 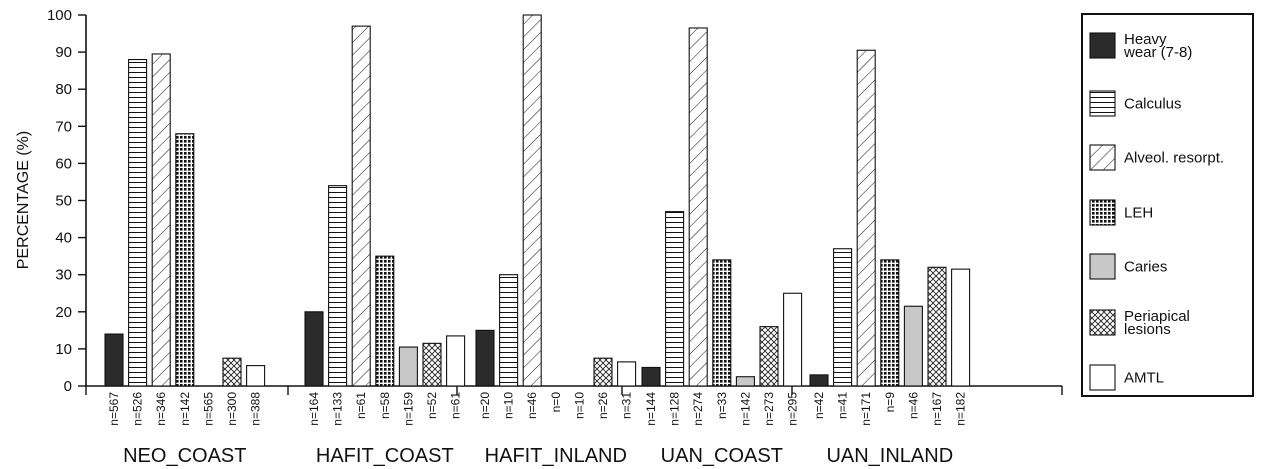 What do you see at coordinates (63, 275) in the screenshot?
I see `y-tick-label: 30` at bounding box center [63, 275].